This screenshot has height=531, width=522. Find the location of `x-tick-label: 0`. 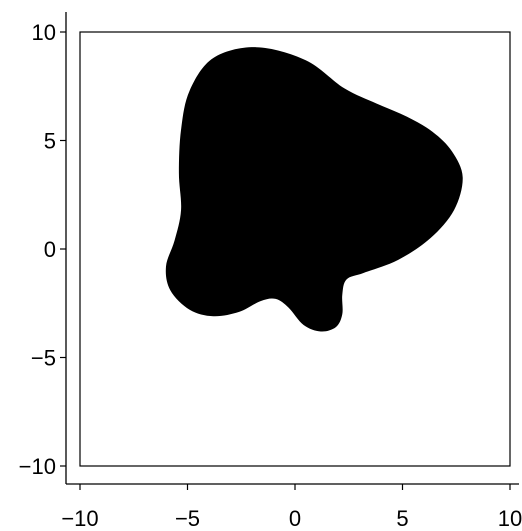

x-tick-label: 0 is located at coordinates (295, 518).